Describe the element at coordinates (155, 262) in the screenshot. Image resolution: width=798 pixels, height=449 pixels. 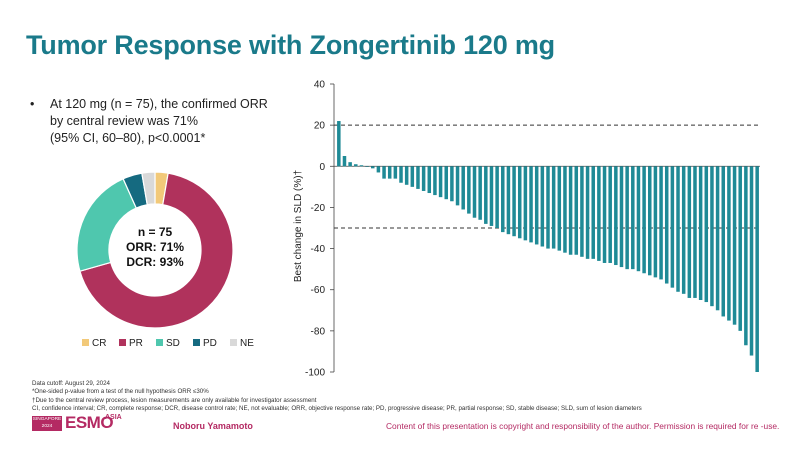
I see `donut-center-dcr: DCR: 93%` at that location.